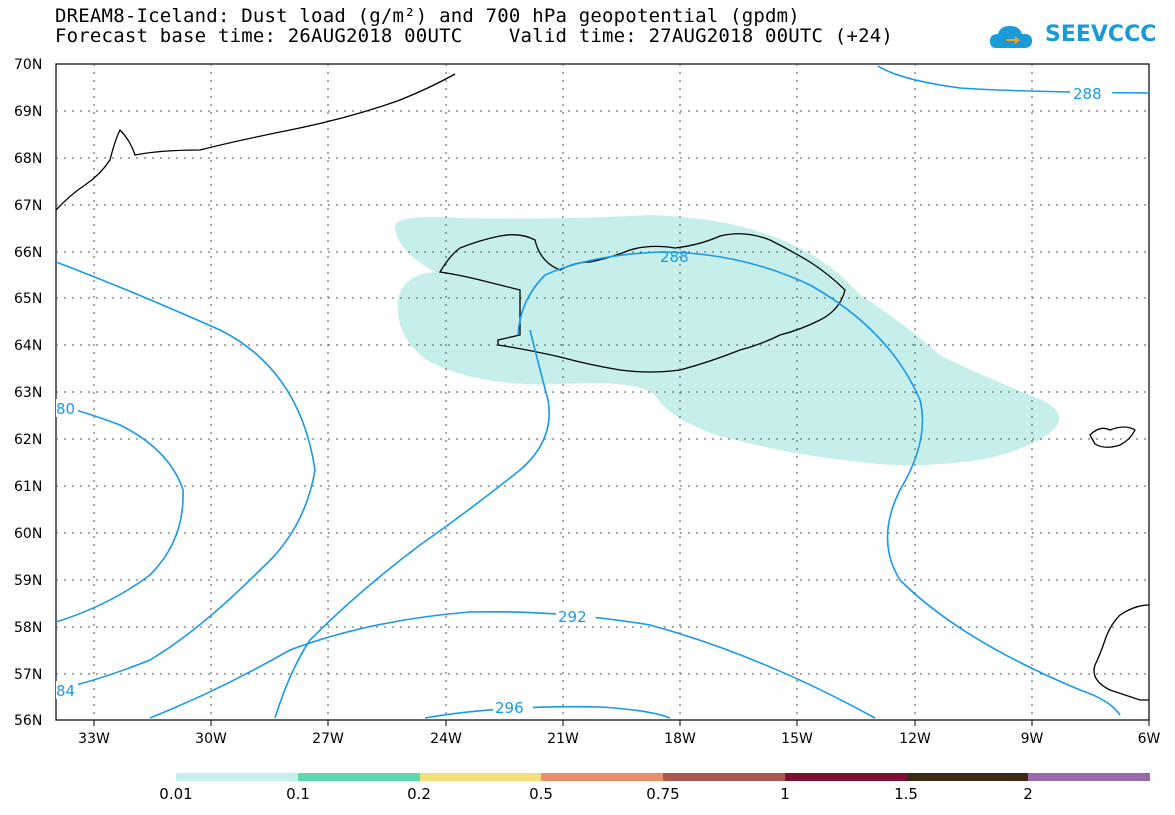 The image size is (1175, 815). What do you see at coordinates (65, 691) in the screenshot?
I see `contour-label-284: 84` at bounding box center [65, 691].